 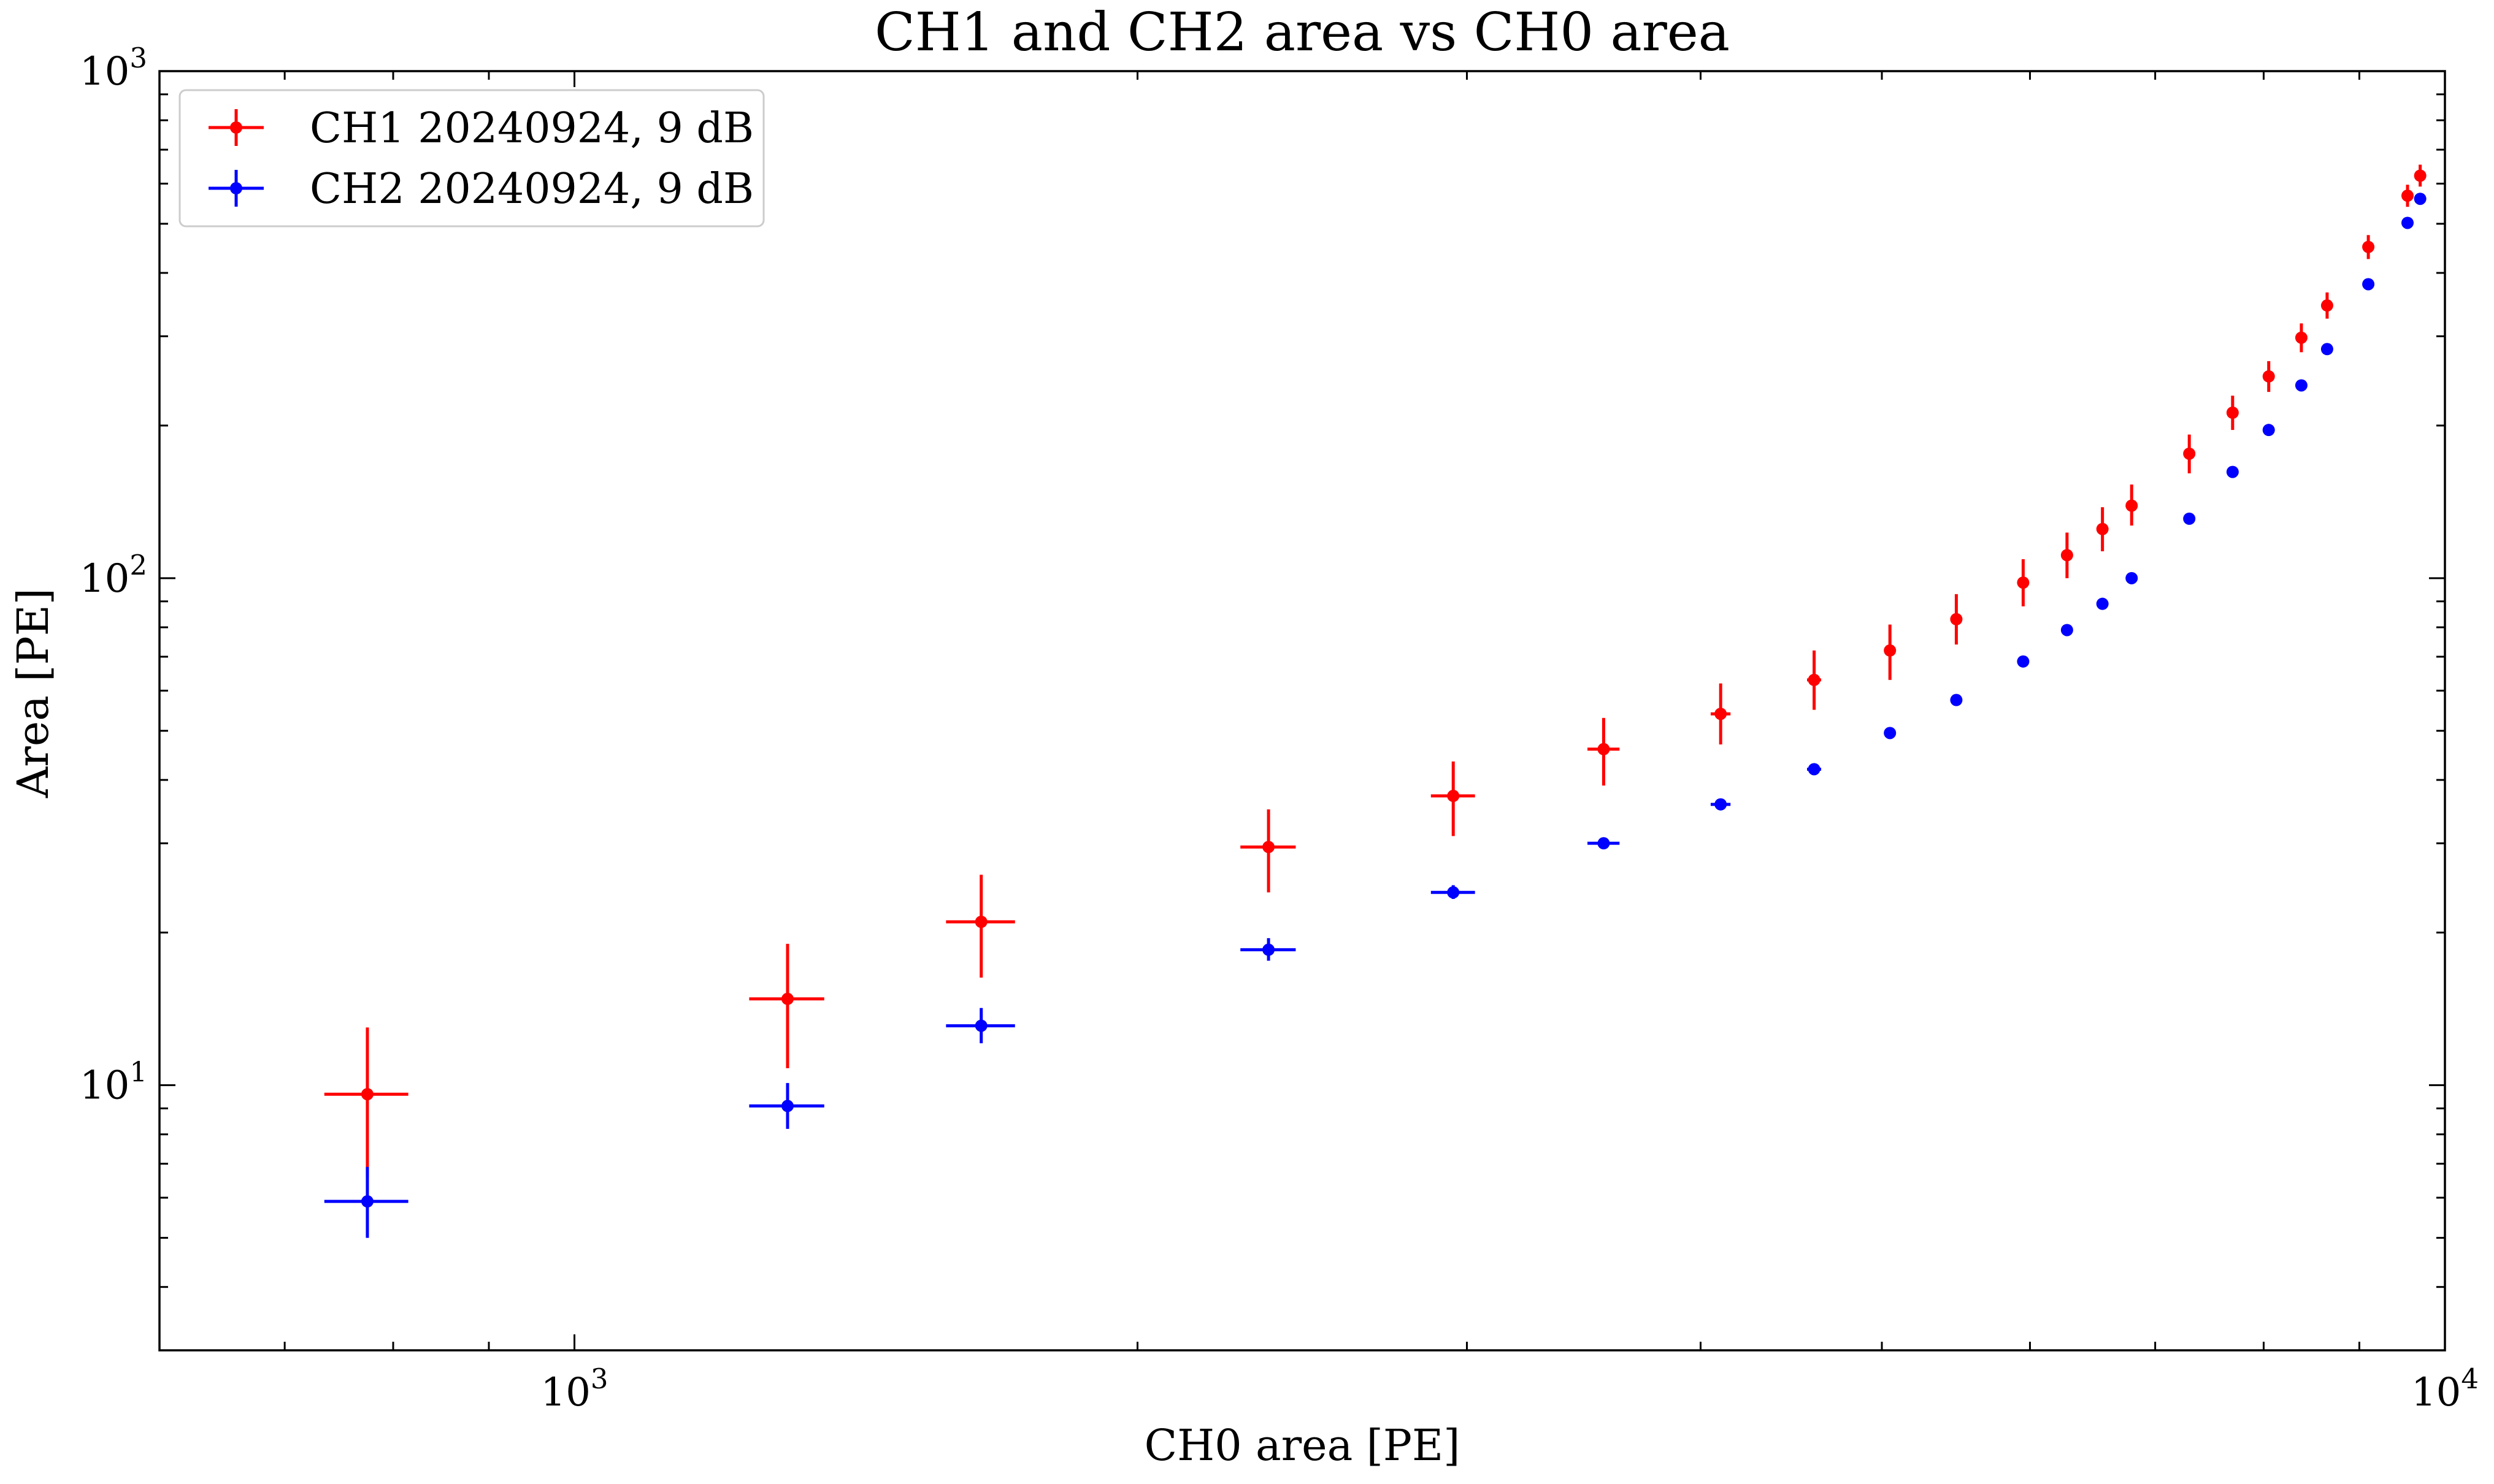 What do you see at coordinates (113, 68) in the screenshot?
I see `y-tick-label: 10³` at bounding box center [113, 68].